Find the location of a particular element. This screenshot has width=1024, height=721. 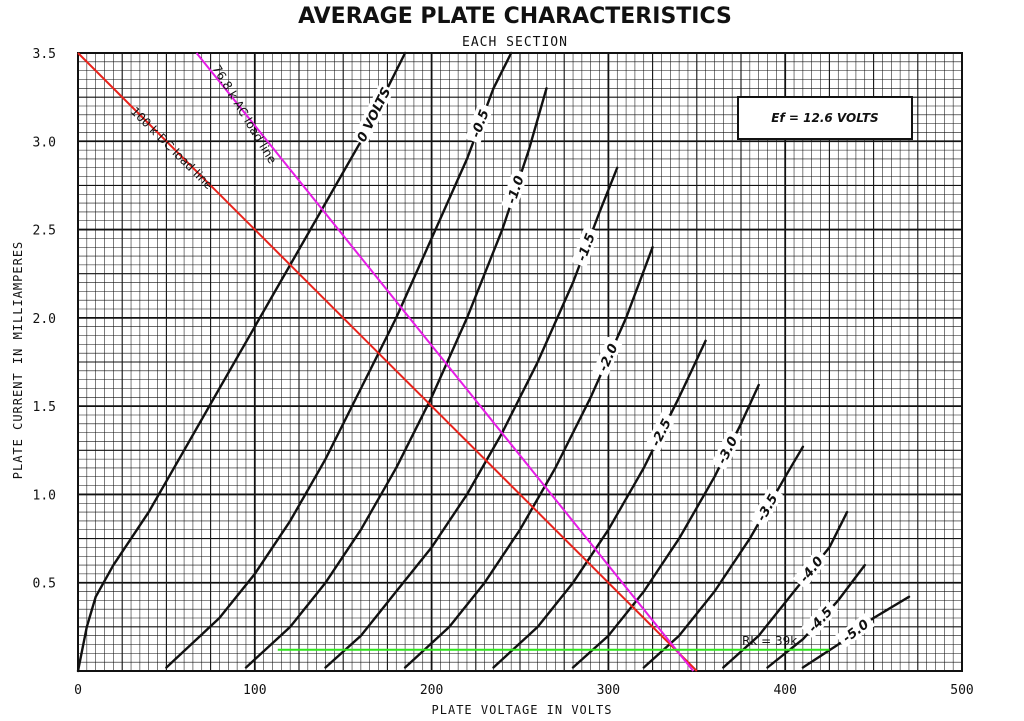

y-tick-label: 3.0 is located at coordinates (44, 142).